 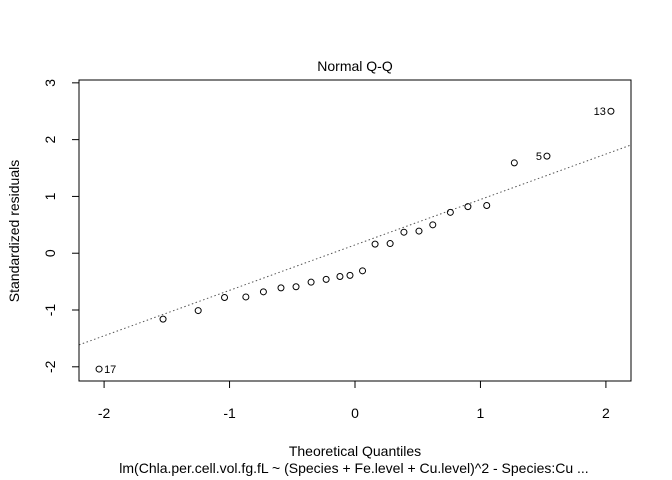 I want to click on point-id-label: 13, so click(x=600, y=112).